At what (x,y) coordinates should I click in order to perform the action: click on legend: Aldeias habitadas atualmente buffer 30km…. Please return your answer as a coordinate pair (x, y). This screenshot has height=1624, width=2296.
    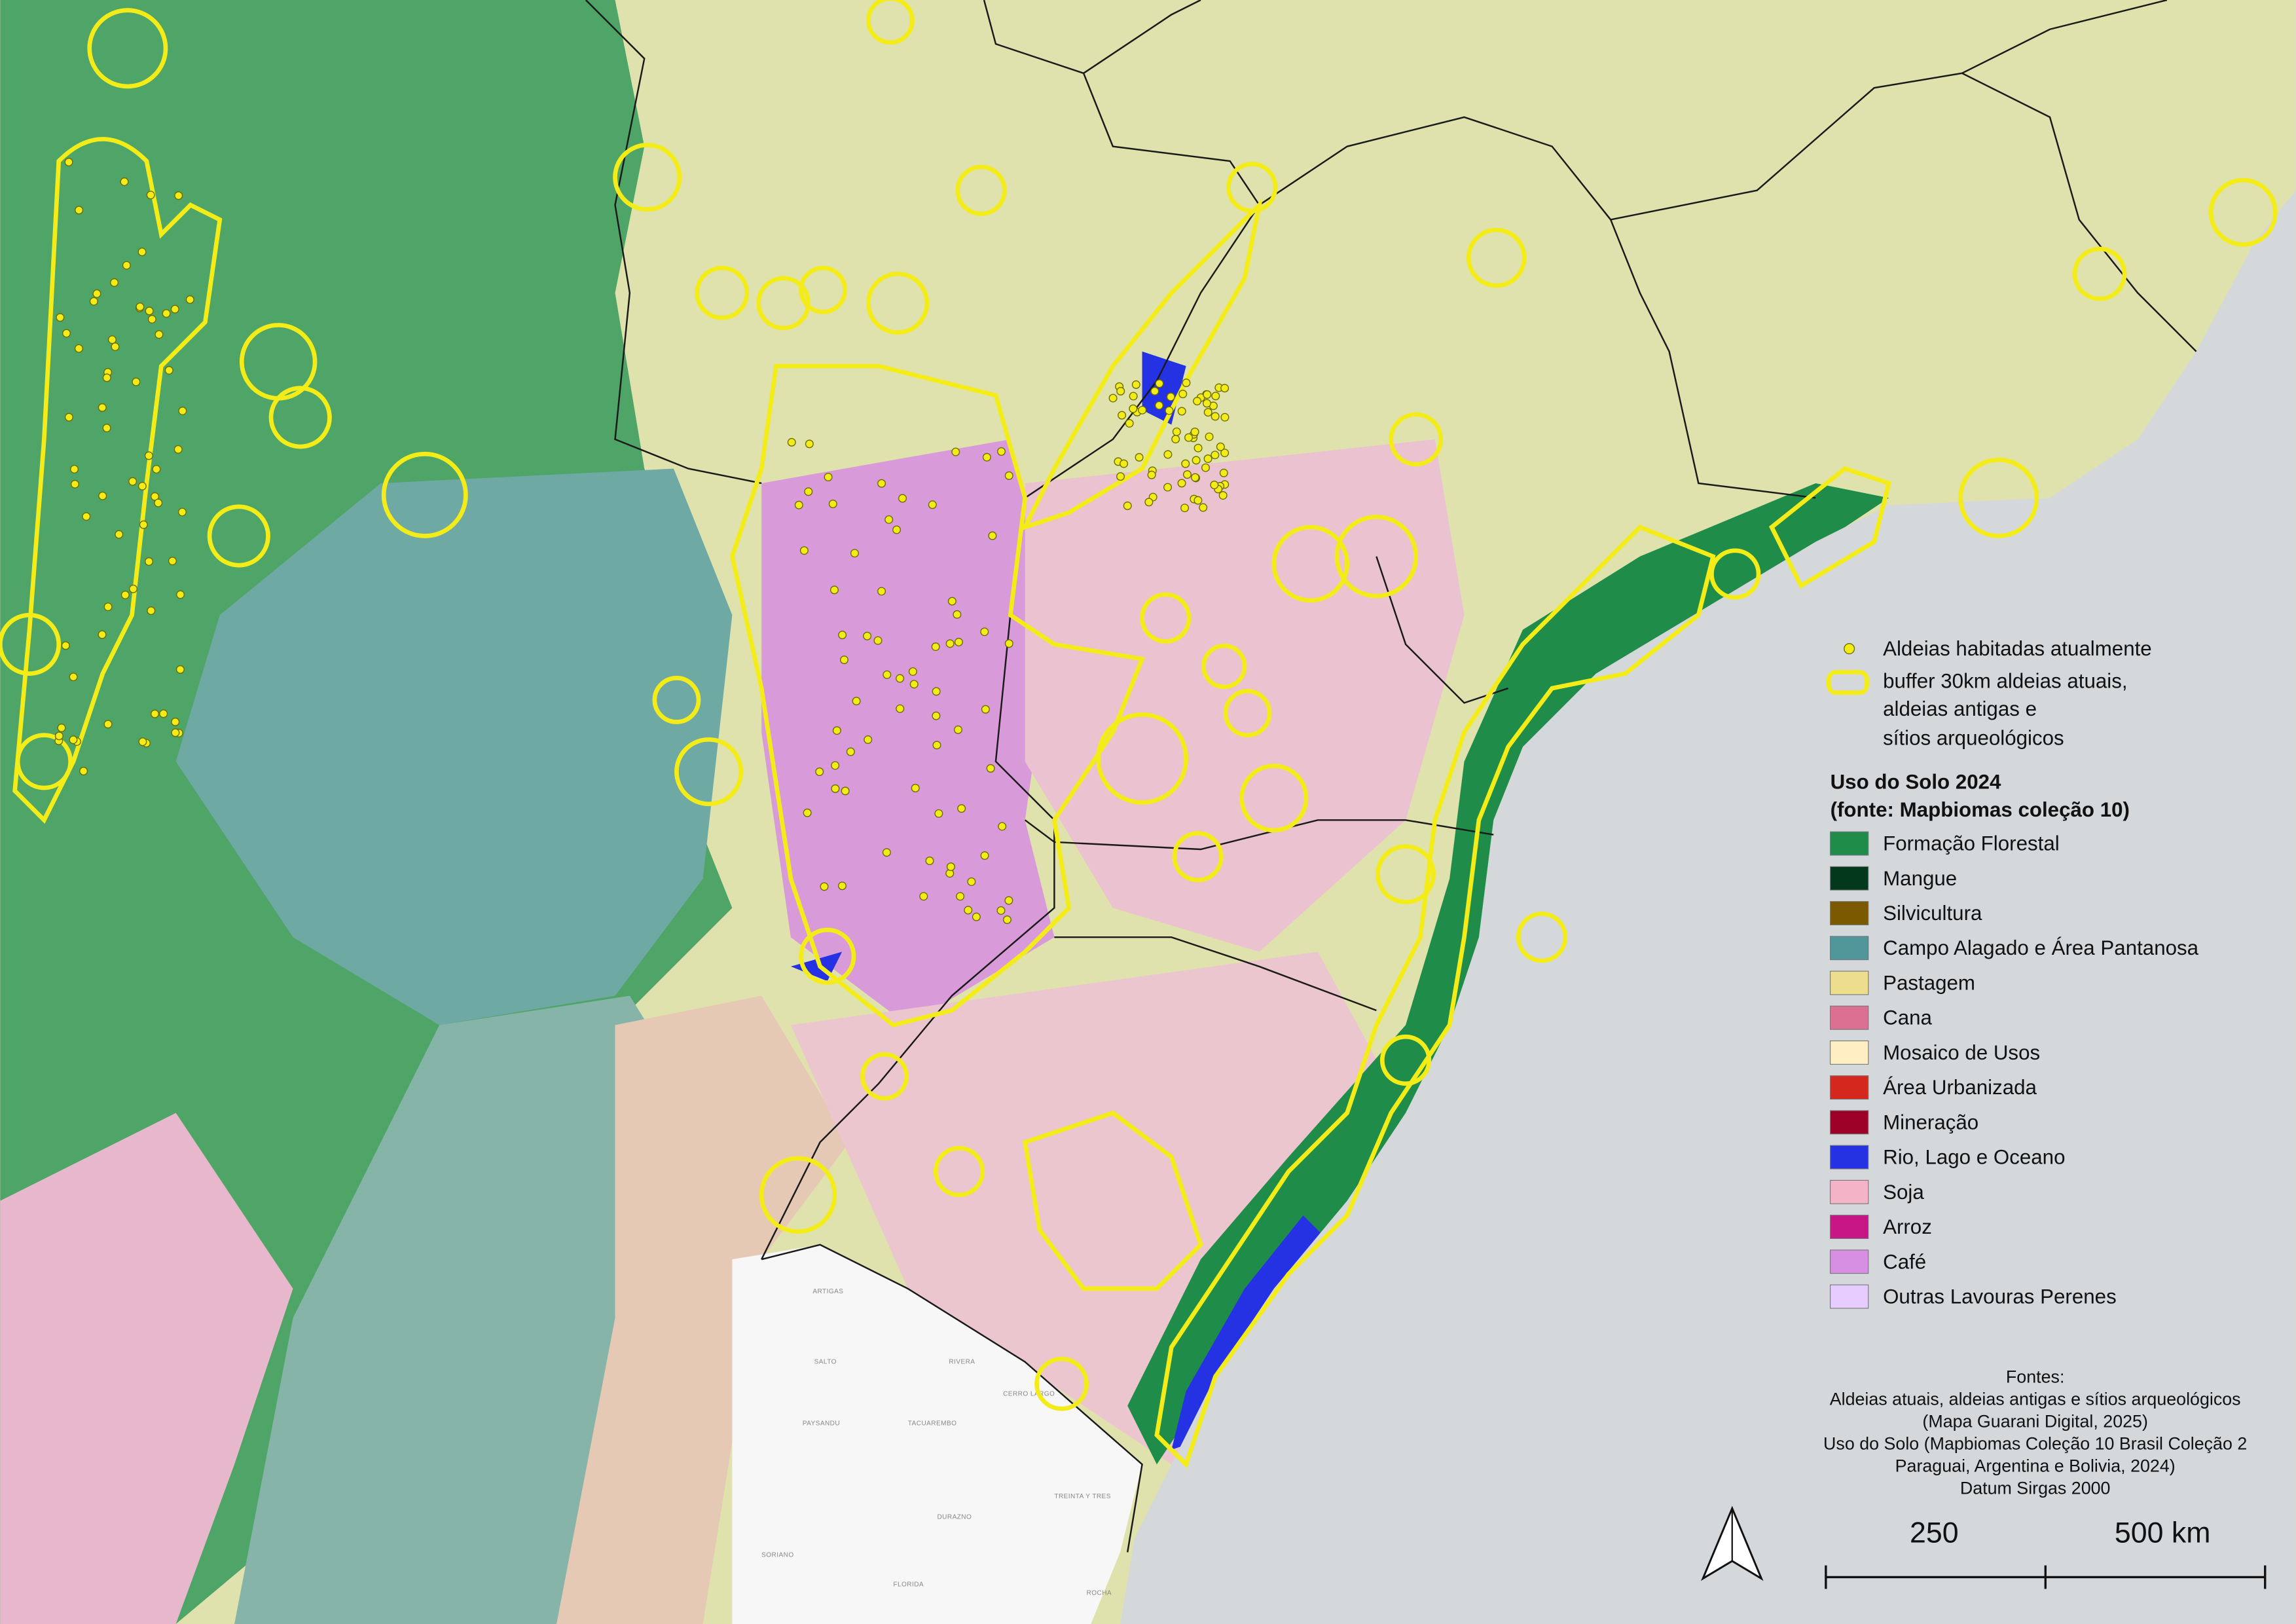
    Looking at the image, I should click on (2013, 973).